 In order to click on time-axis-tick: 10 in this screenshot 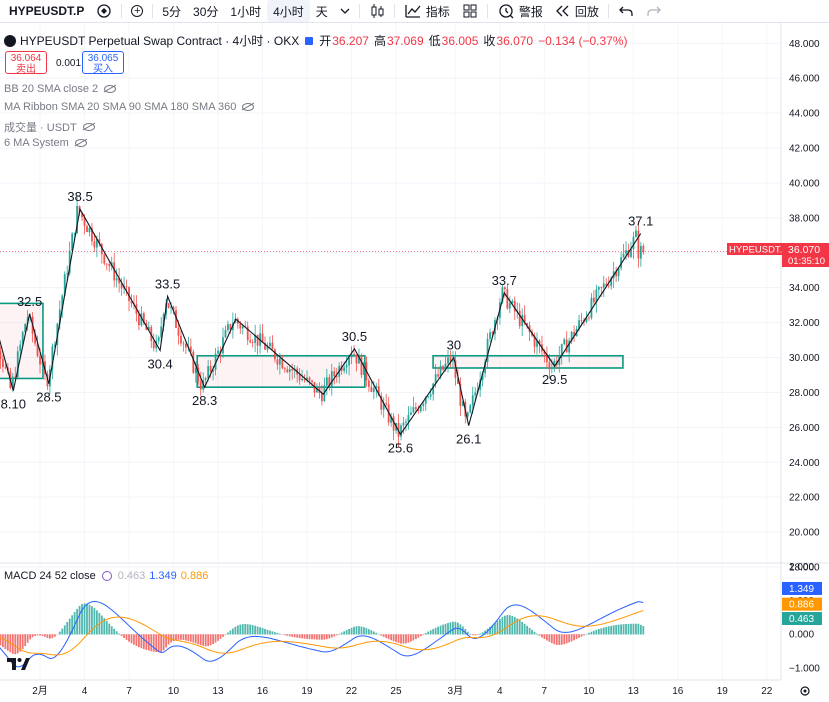, I will do `click(174, 691)`.